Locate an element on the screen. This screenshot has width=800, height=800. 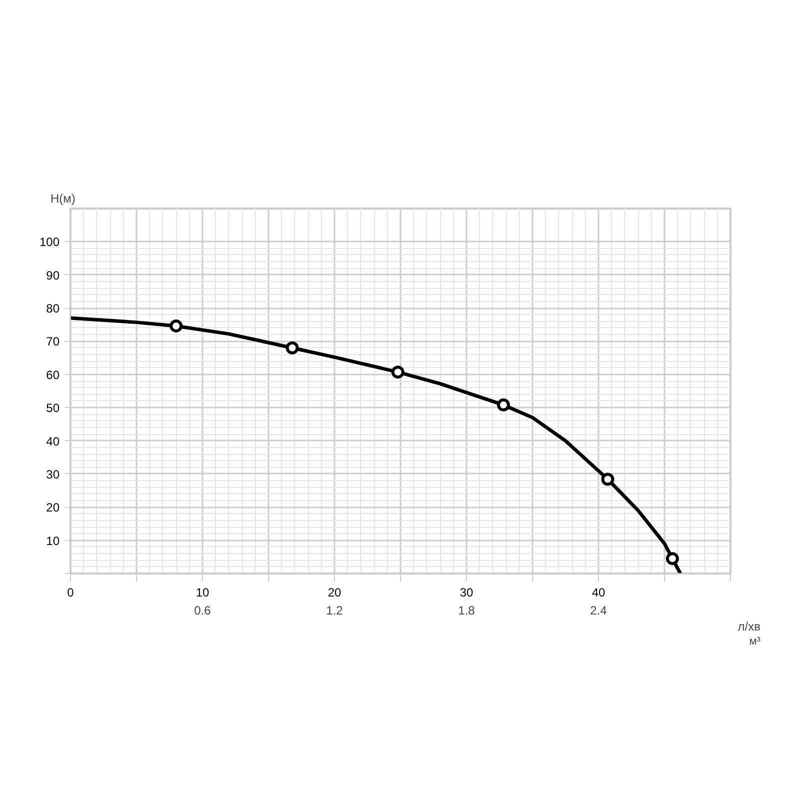
x2-tick-label: 1.8 is located at coordinates (467, 611).